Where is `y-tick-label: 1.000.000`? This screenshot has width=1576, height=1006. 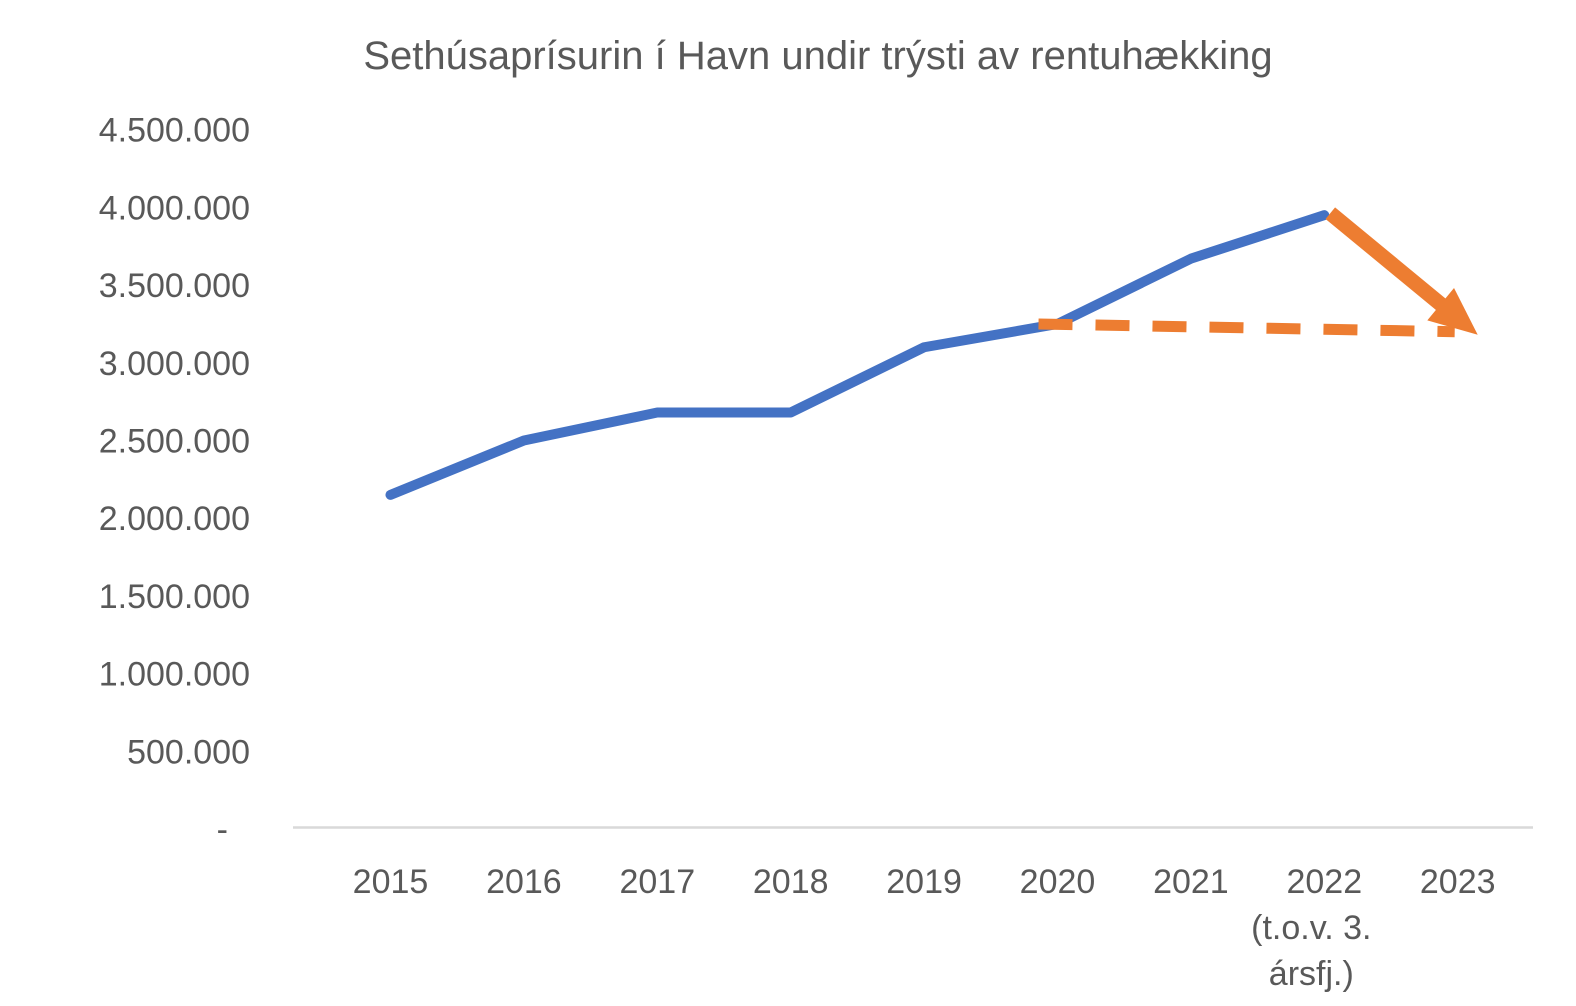 y-tick-label: 1.000.000 is located at coordinates (174, 675).